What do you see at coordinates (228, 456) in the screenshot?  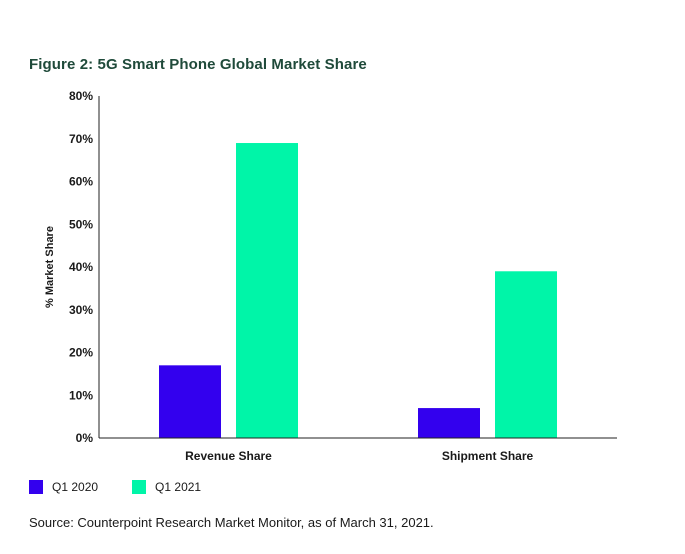 I see `x-category-label: Revenue Share` at bounding box center [228, 456].